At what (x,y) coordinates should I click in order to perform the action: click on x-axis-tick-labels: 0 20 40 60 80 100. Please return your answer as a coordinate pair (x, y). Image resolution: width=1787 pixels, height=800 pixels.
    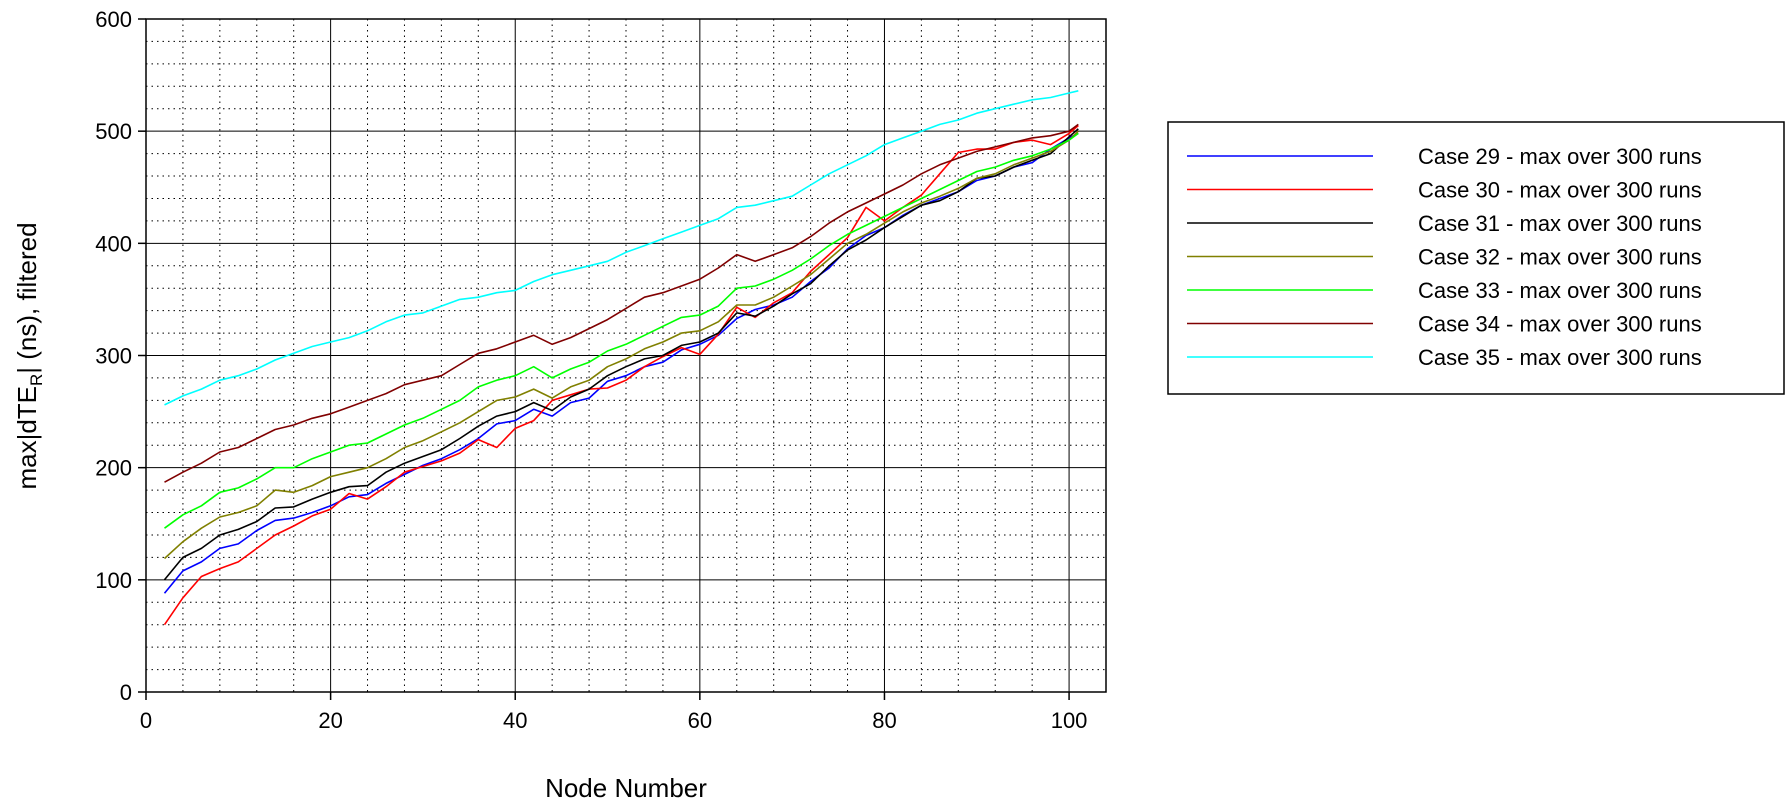
    Looking at the image, I should click on (614, 720).